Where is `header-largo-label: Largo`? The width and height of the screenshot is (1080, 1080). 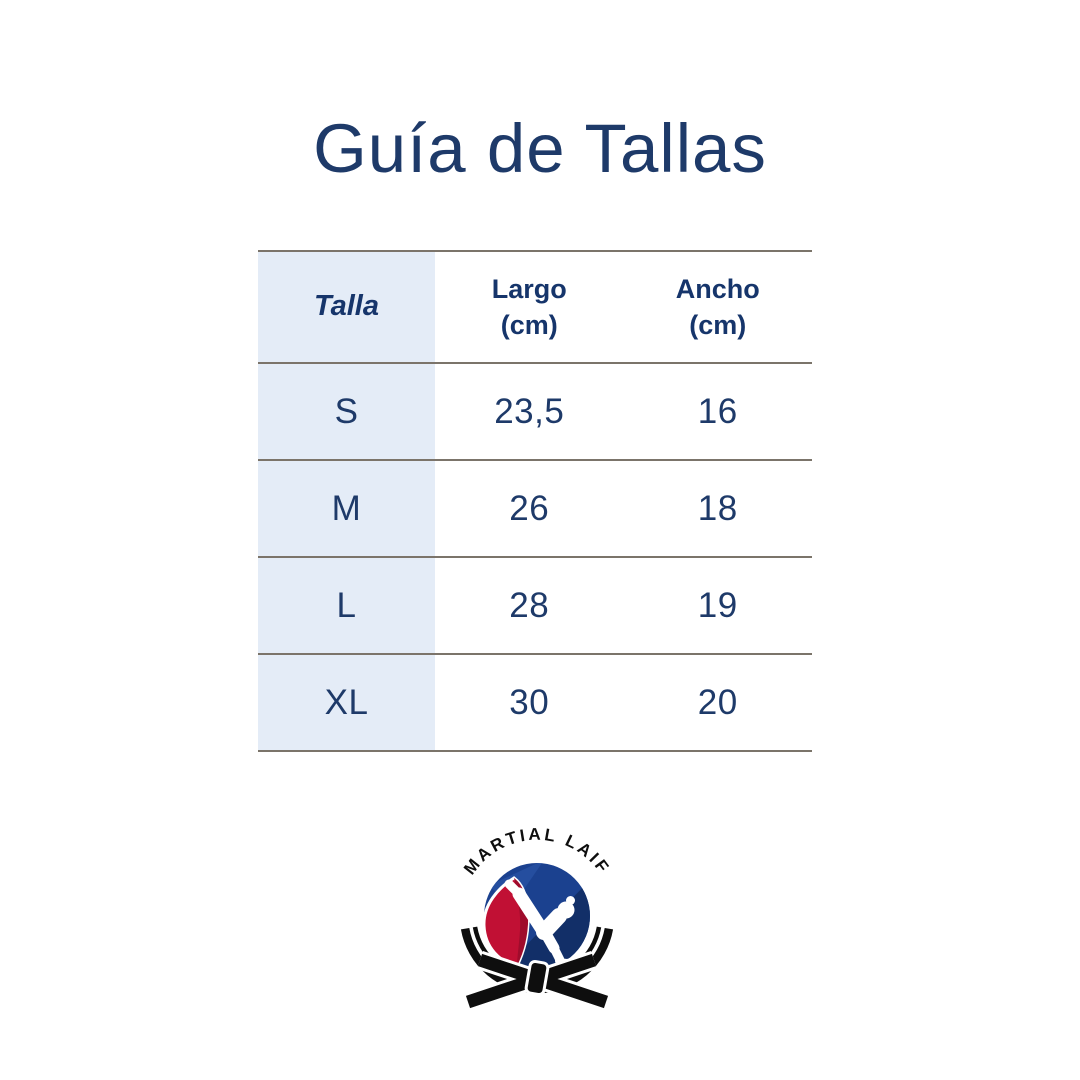
header-largo-label: Largo is located at coordinates (529, 288).